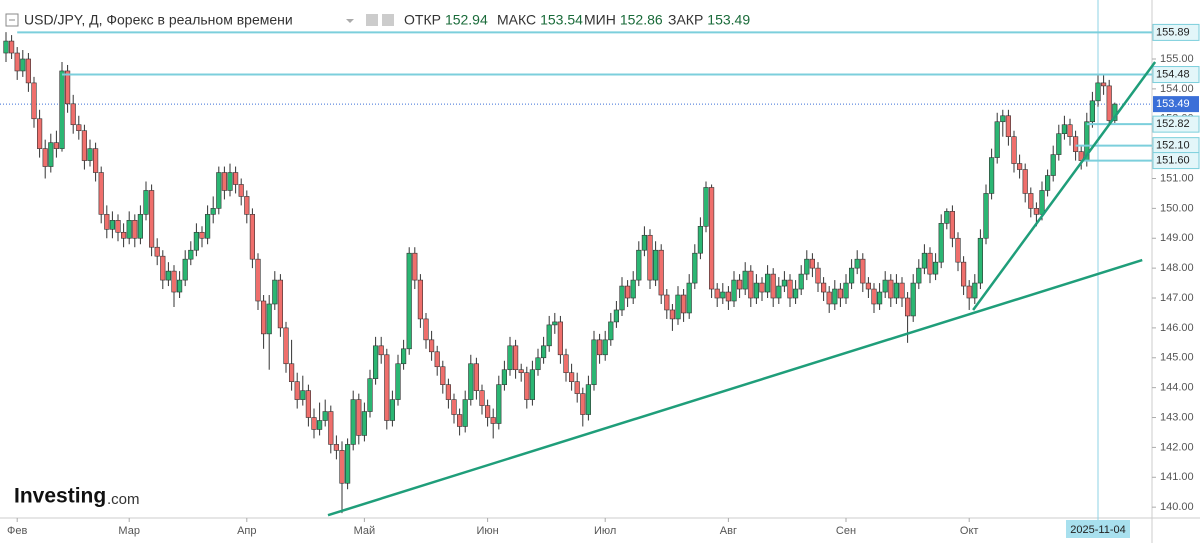 The height and width of the screenshot is (543, 1200). What do you see at coordinates (1177, 178) in the screenshot?
I see `y-tick-label: 151.00` at bounding box center [1177, 178].